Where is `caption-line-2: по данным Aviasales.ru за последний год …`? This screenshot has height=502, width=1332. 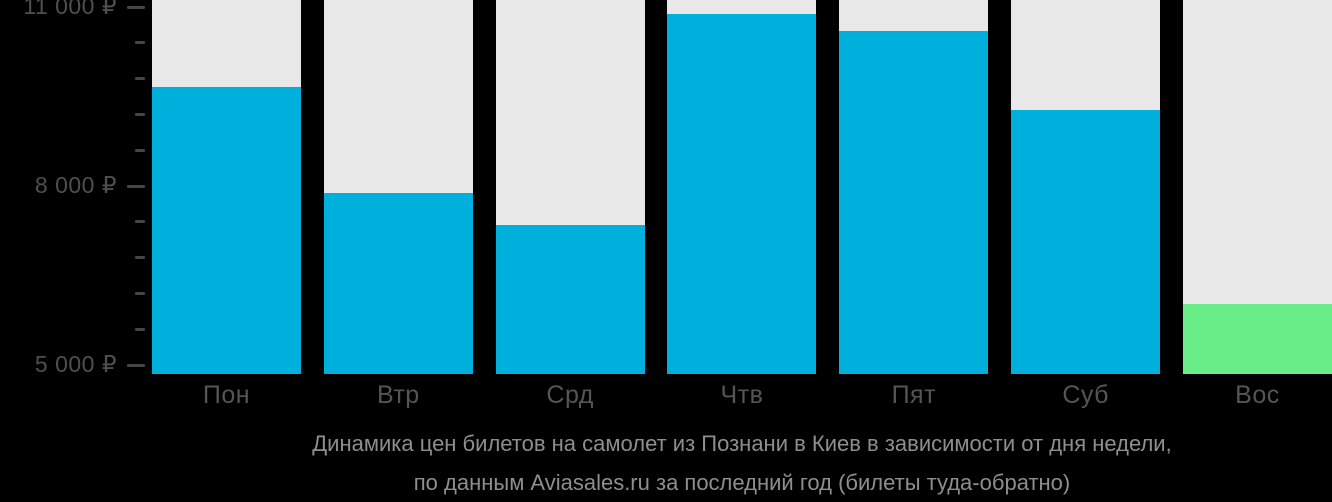 caption-line-2: по данным Aviasales.ru за последний год … is located at coordinates (742, 482).